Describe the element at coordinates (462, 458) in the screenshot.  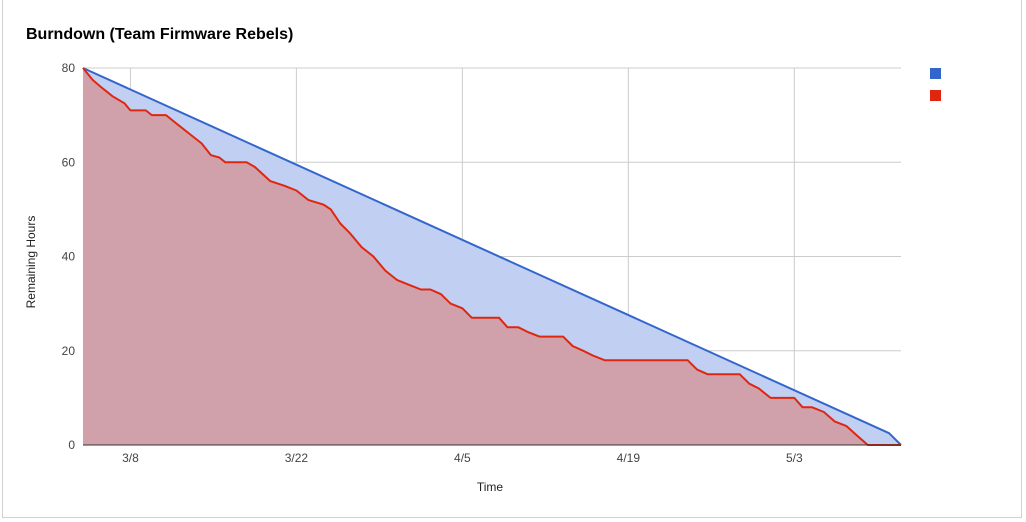
I see `x-tick-label: 4/5` at that location.